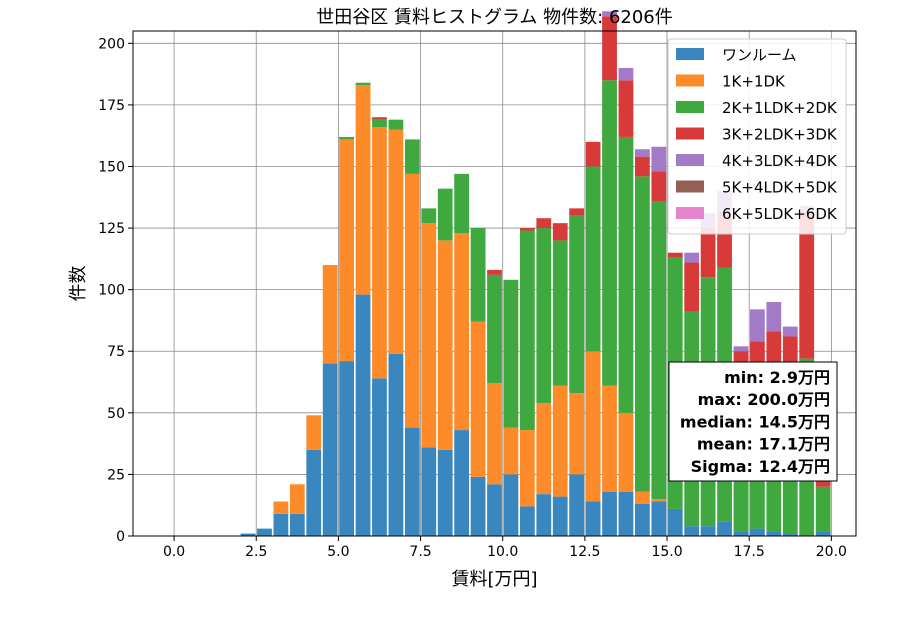  What do you see at coordinates (256, 552) in the screenshot?
I see `x-tick-label: 2.5` at bounding box center [256, 552].